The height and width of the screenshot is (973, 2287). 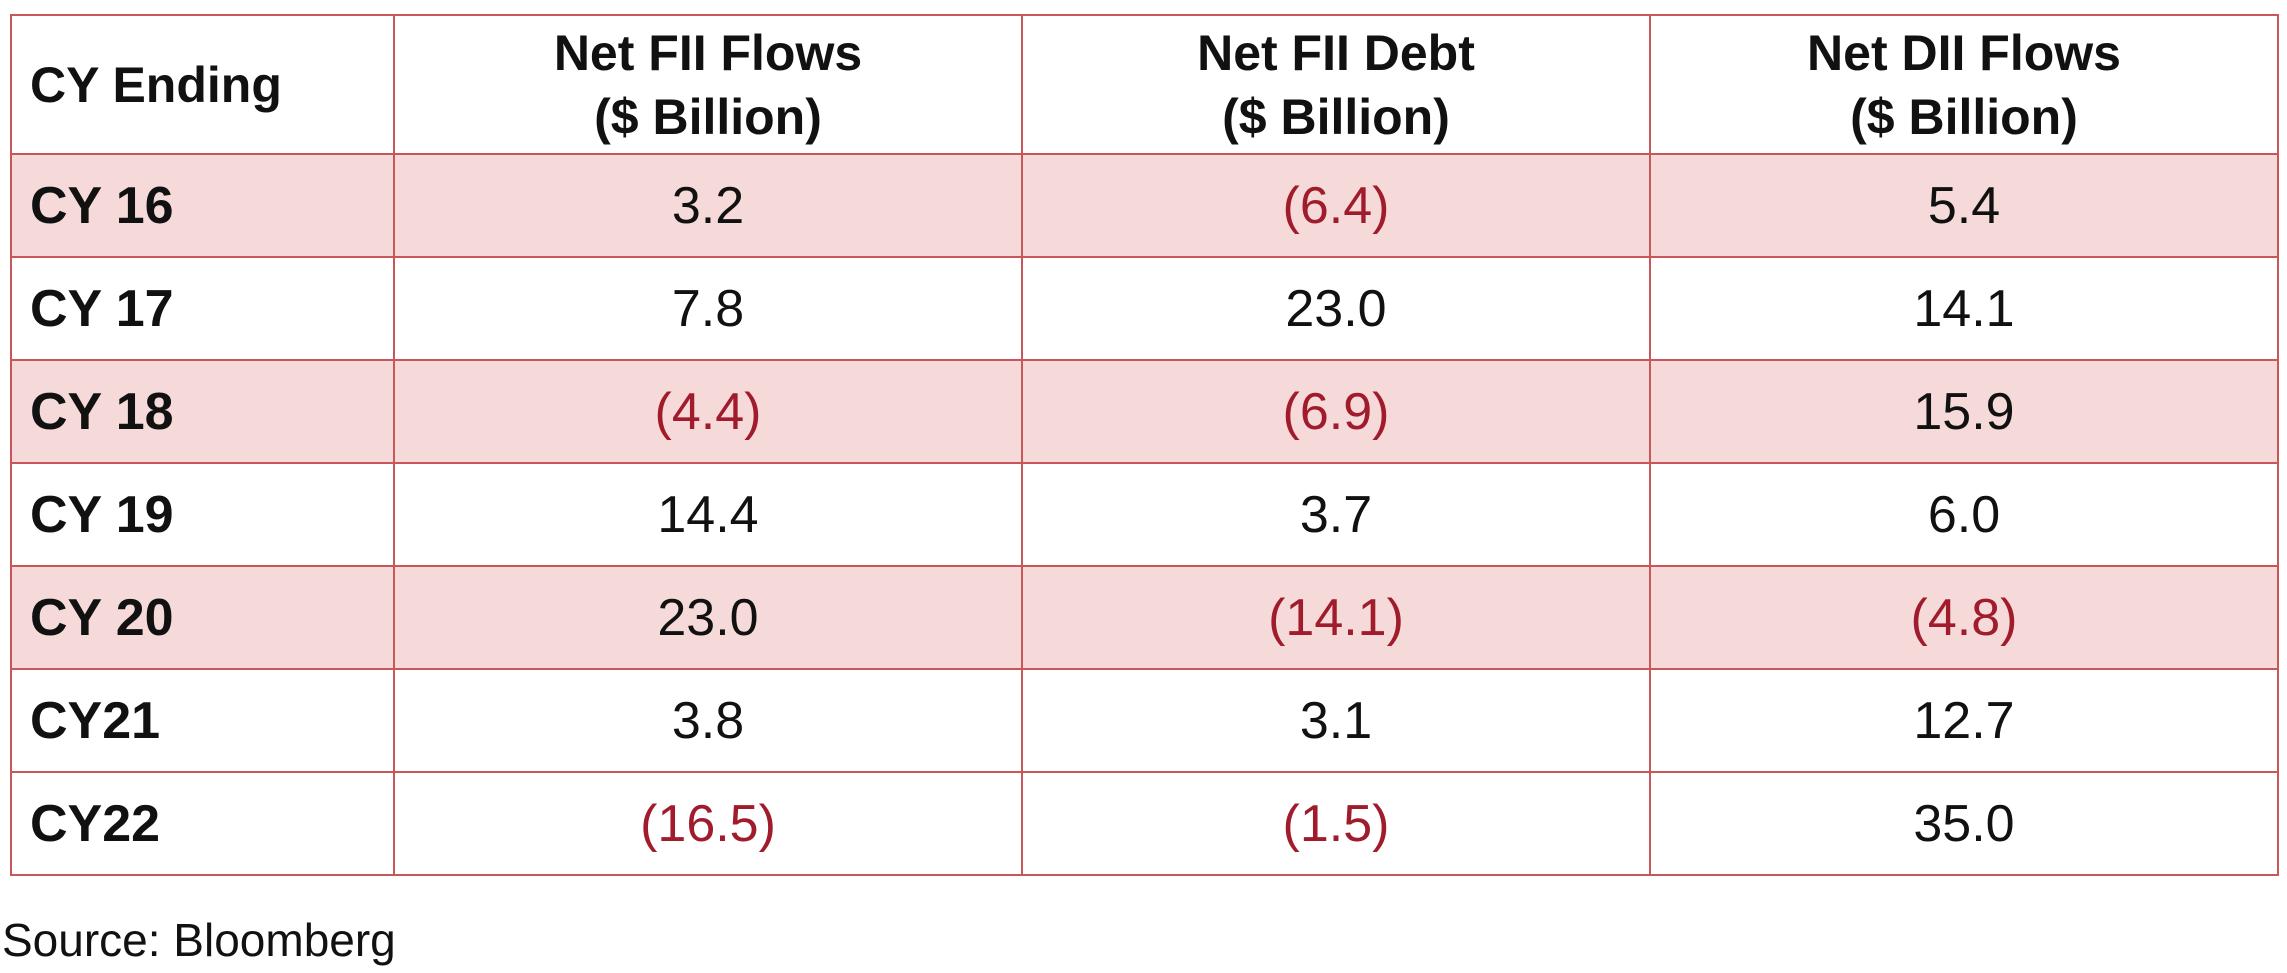 I want to click on value-cell: (14.1), so click(x=1336, y=617).